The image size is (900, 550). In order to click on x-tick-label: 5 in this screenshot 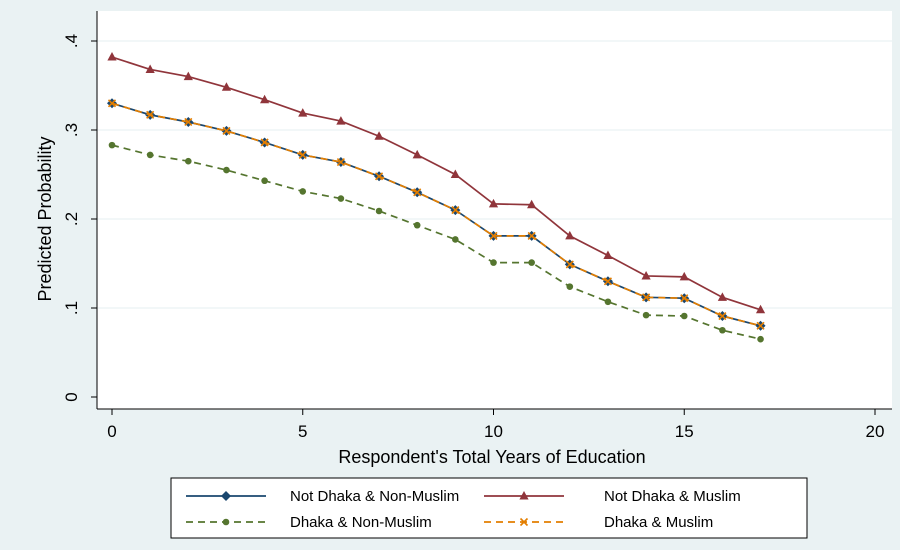, I will do `click(302, 431)`.